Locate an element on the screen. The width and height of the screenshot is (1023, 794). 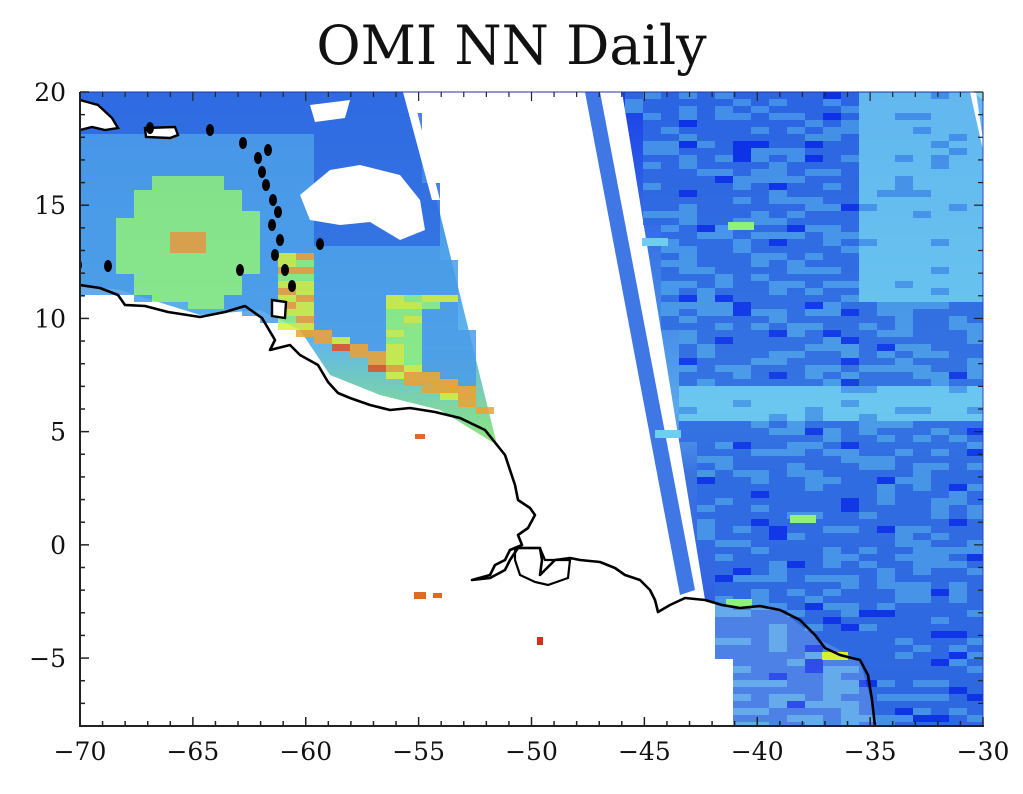
narrow-strip is located at coordinates (640, 343).